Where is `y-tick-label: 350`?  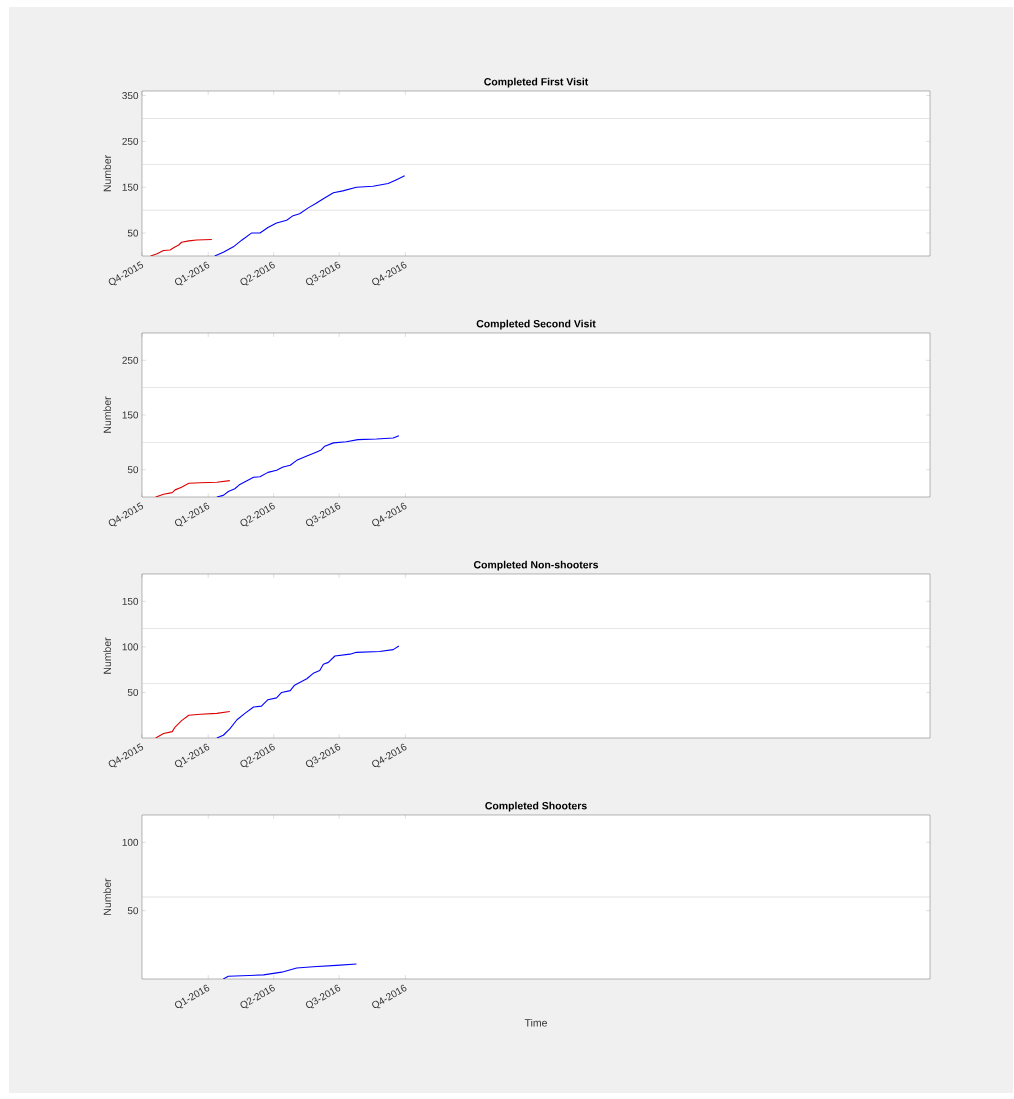 y-tick-label: 350 is located at coordinates (130, 96).